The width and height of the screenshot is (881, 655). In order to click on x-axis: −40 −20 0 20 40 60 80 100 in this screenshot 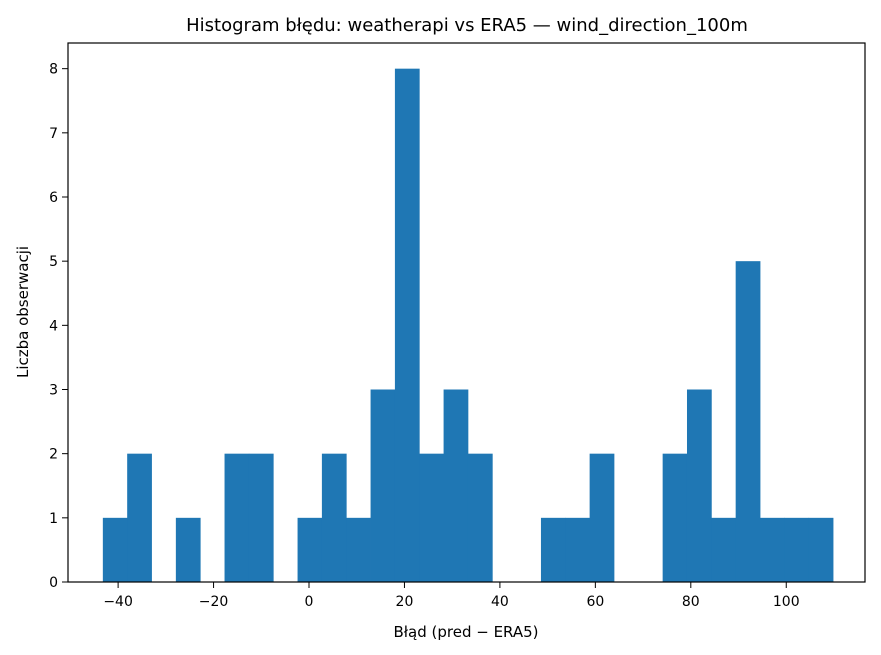, I will do `click(451, 596)`.